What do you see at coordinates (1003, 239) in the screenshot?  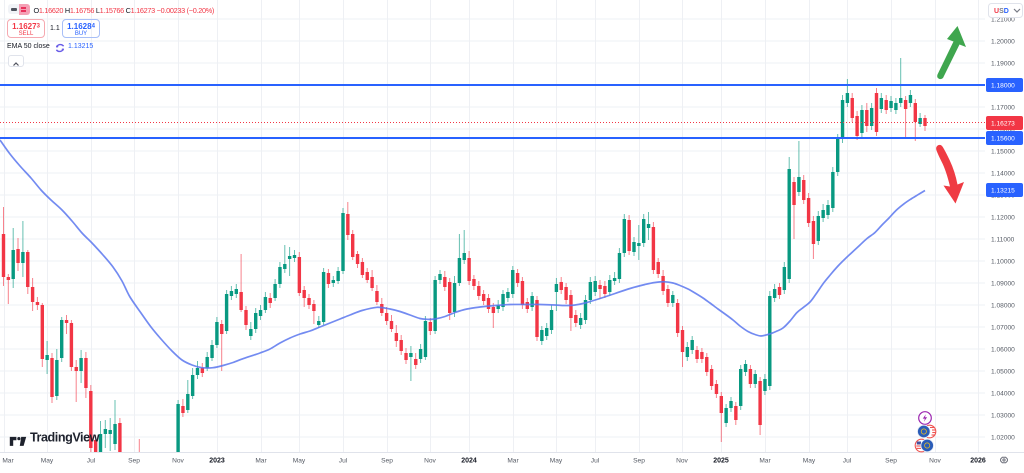 I see `svg-text: 1.11000` at bounding box center [1003, 239].